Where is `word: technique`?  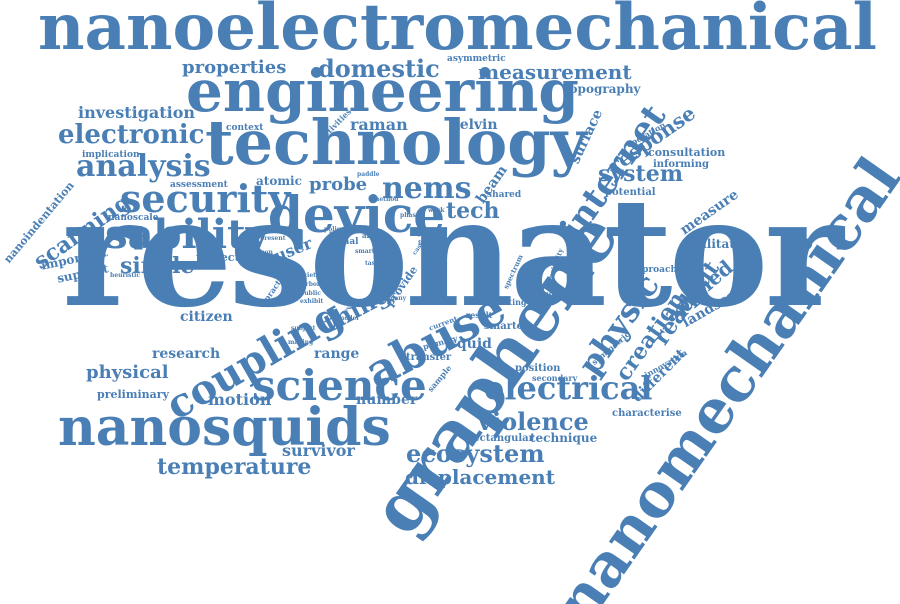
word: technique is located at coordinates (564, 438).